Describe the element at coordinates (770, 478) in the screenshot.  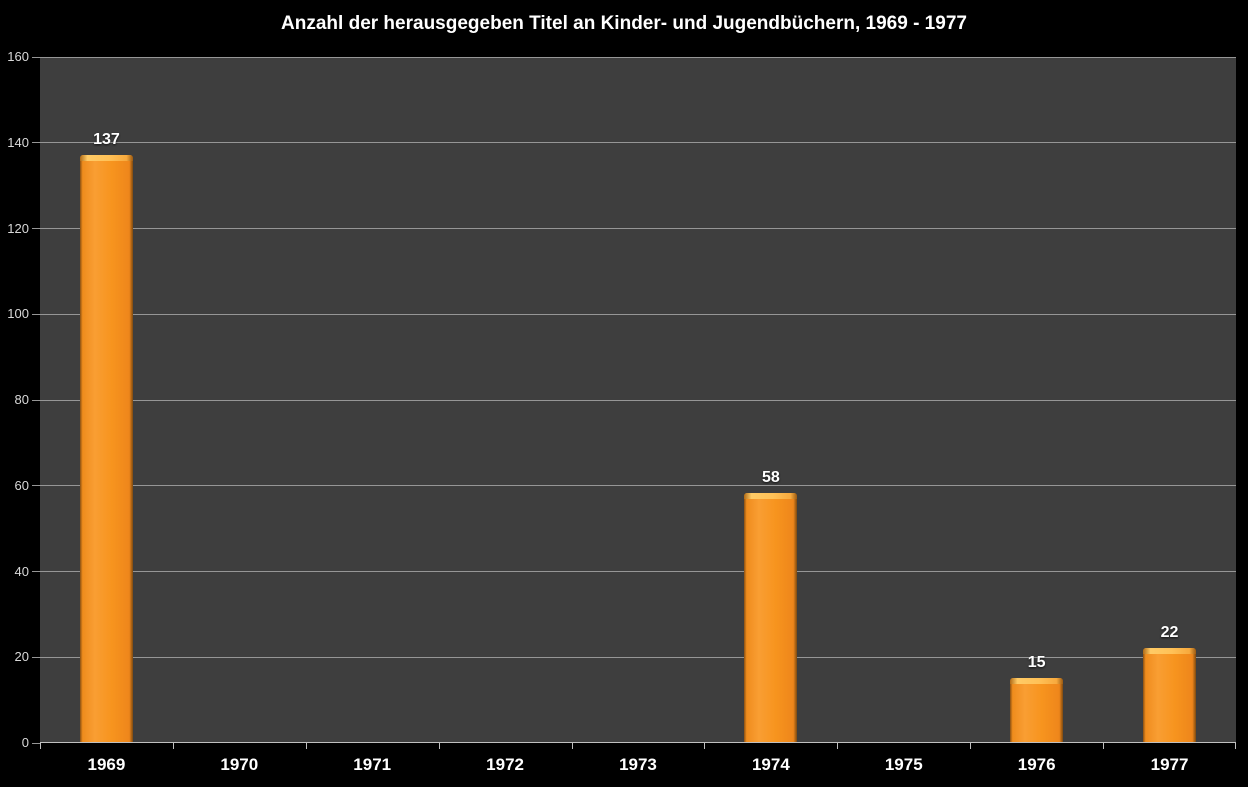
I see `bar-value-label: 58` at that location.